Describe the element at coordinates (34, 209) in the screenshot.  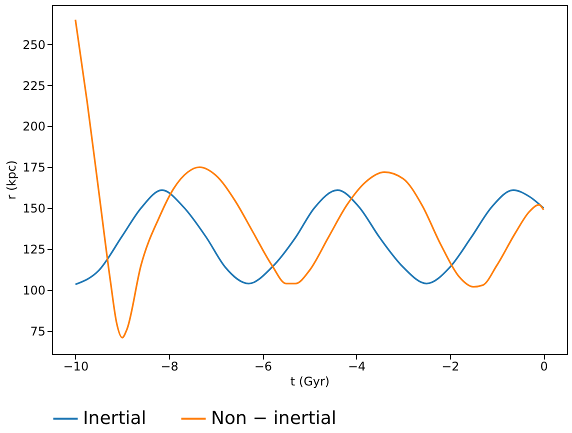
I see `y-tick-label: 150` at that location.